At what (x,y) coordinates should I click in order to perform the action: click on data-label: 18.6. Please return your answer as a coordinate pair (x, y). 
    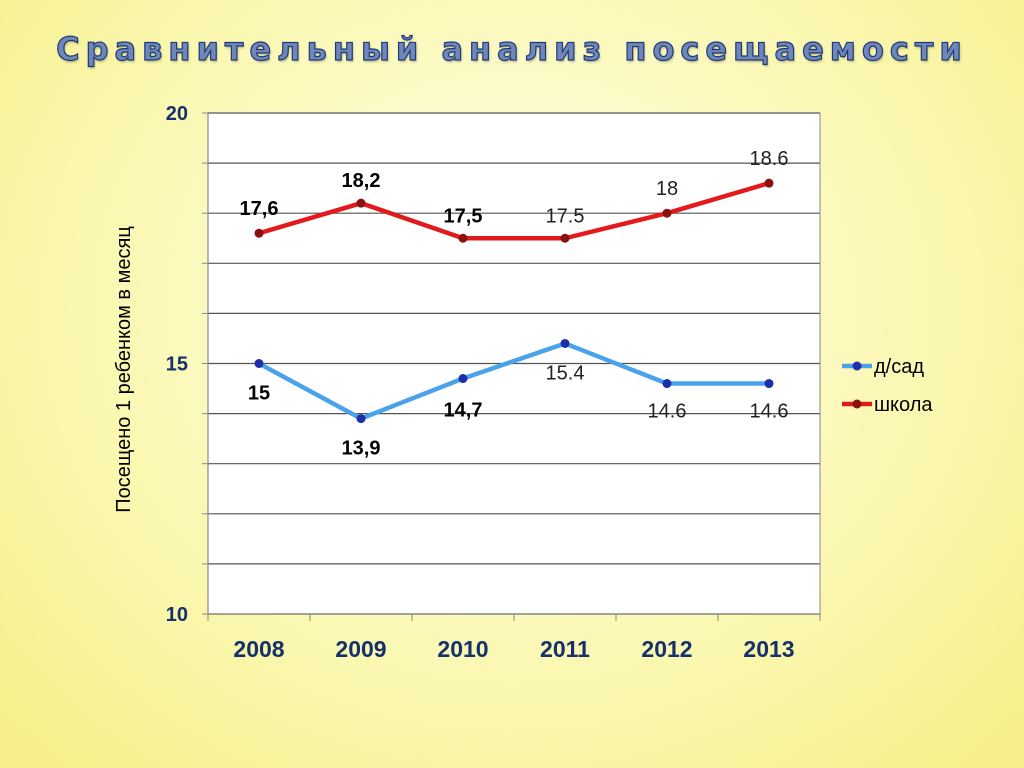
    Looking at the image, I should click on (769, 159).